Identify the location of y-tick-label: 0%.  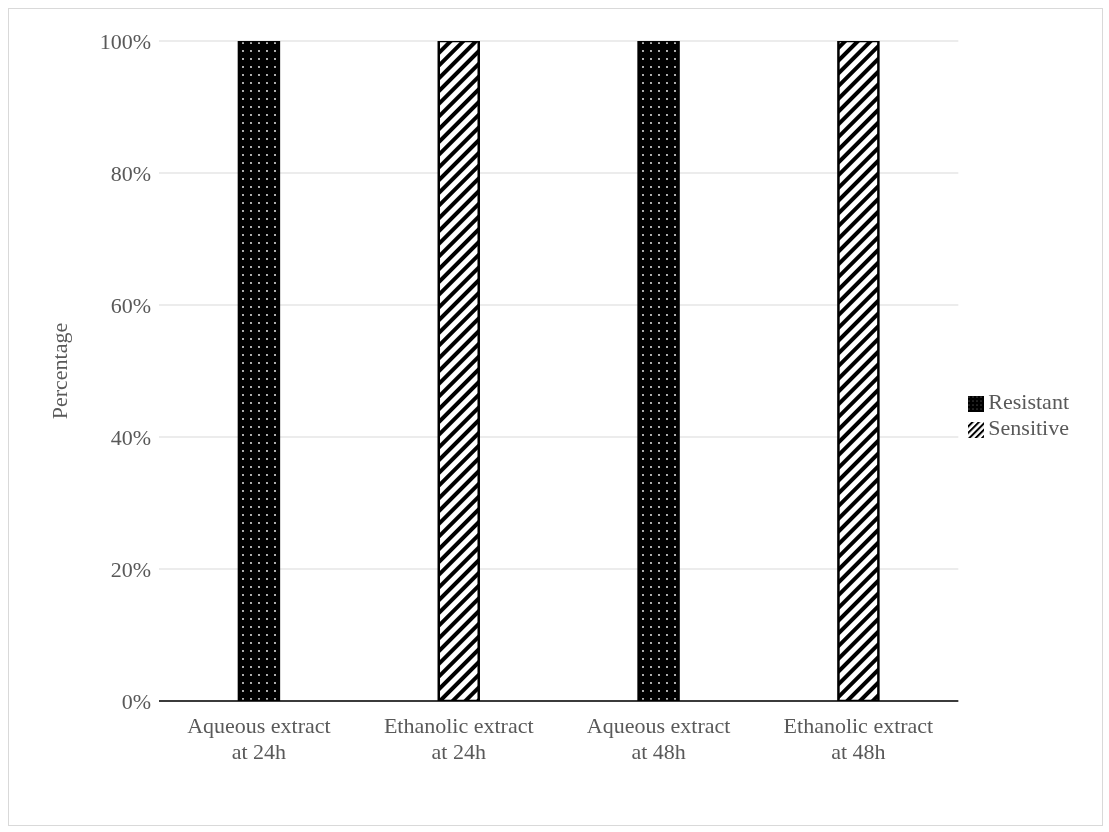
(136, 701).